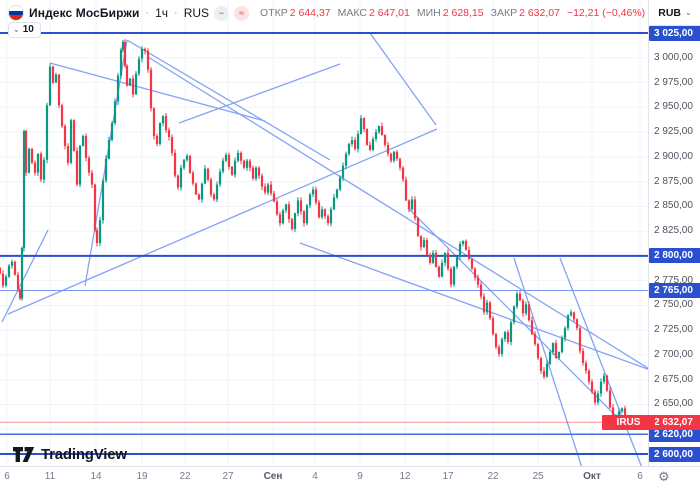  I want to click on time-axis-label: 11, so click(50, 476).